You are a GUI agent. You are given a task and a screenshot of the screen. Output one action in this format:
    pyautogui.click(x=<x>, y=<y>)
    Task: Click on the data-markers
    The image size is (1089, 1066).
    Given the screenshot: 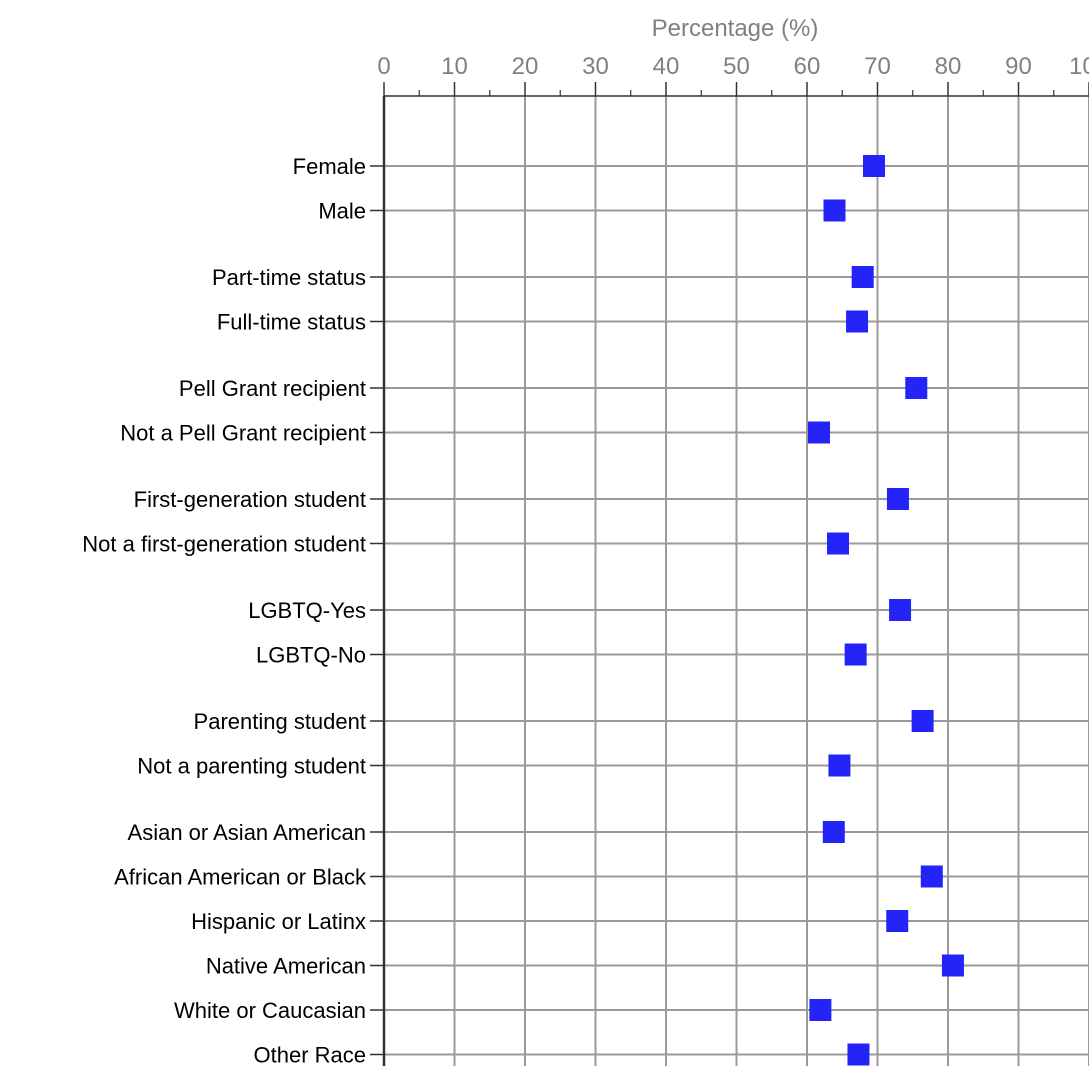 What is the action you would take?
    pyautogui.click(x=885, y=610)
    